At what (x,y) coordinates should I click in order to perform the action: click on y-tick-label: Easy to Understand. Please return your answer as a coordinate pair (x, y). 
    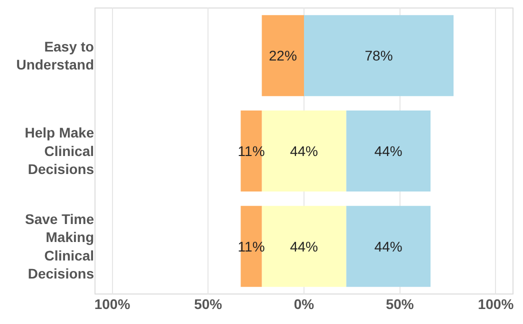
    Looking at the image, I should click on (55, 55).